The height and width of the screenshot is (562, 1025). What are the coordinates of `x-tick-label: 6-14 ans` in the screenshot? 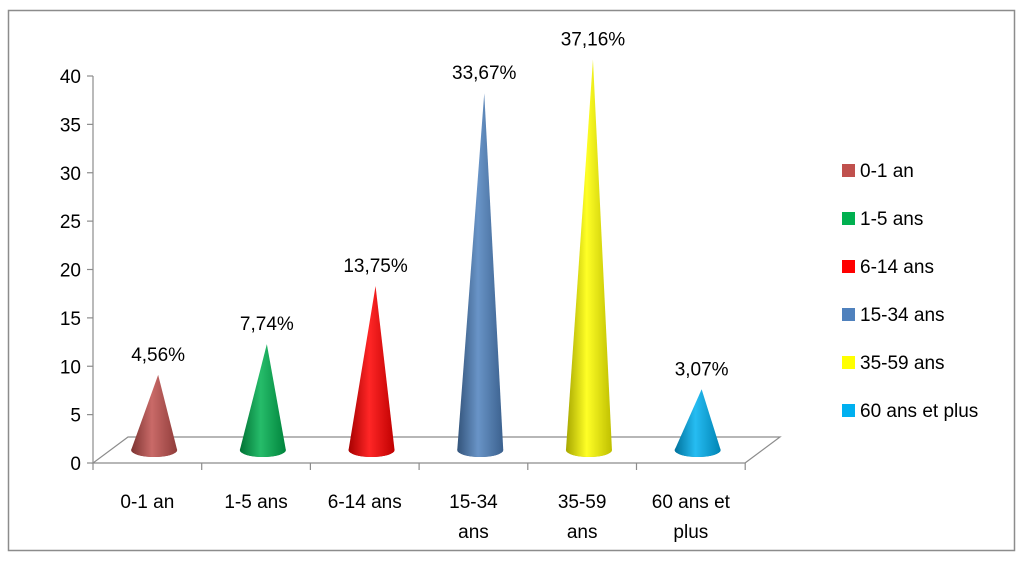 It's located at (365, 502).